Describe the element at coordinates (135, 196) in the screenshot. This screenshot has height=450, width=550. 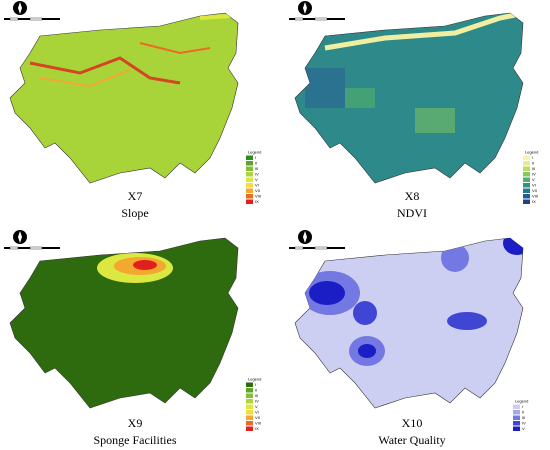
I see `panel-id: X7` at that location.